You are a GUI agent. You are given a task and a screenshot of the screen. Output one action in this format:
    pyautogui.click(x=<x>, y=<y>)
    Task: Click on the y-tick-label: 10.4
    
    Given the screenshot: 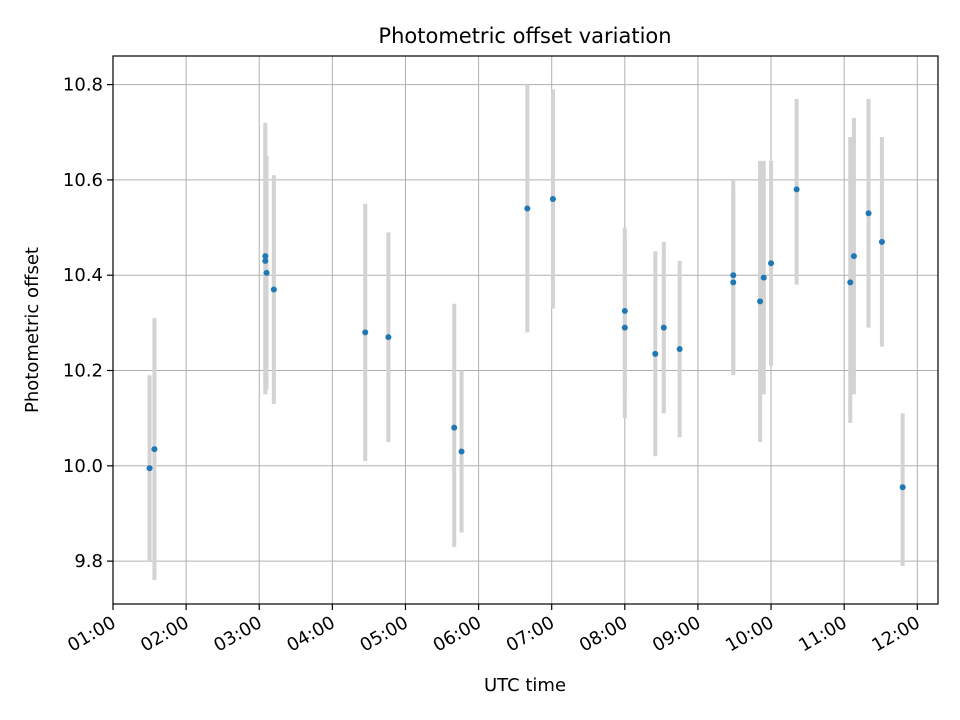 What is the action you would take?
    pyautogui.click(x=83, y=275)
    